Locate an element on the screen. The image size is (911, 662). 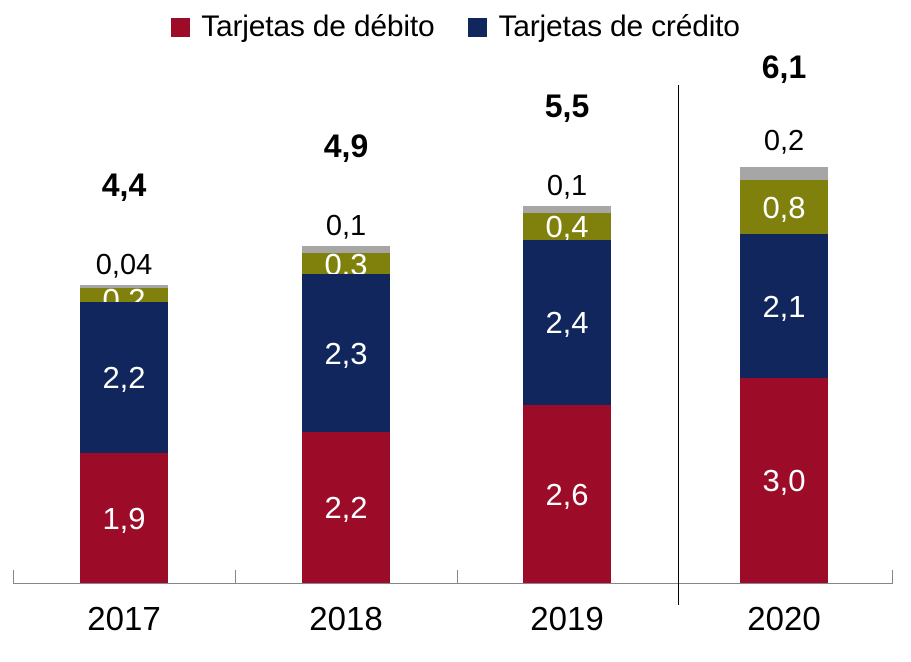
bar-segment-label: 3,0 is located at coordinates (784, 480).